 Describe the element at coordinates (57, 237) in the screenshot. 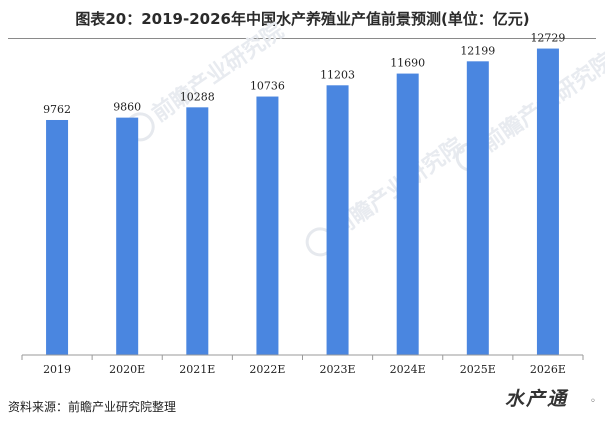

I see `bar-2019` at that location.